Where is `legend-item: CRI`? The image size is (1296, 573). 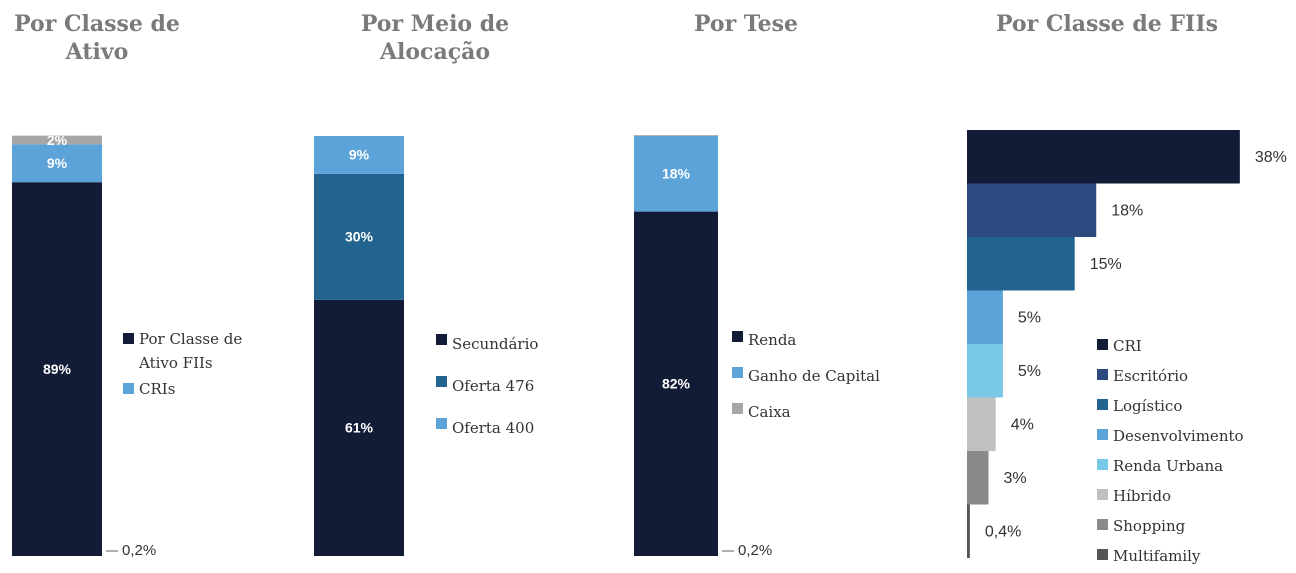
legend-item: CRI is located at coordinates (1196, 346).